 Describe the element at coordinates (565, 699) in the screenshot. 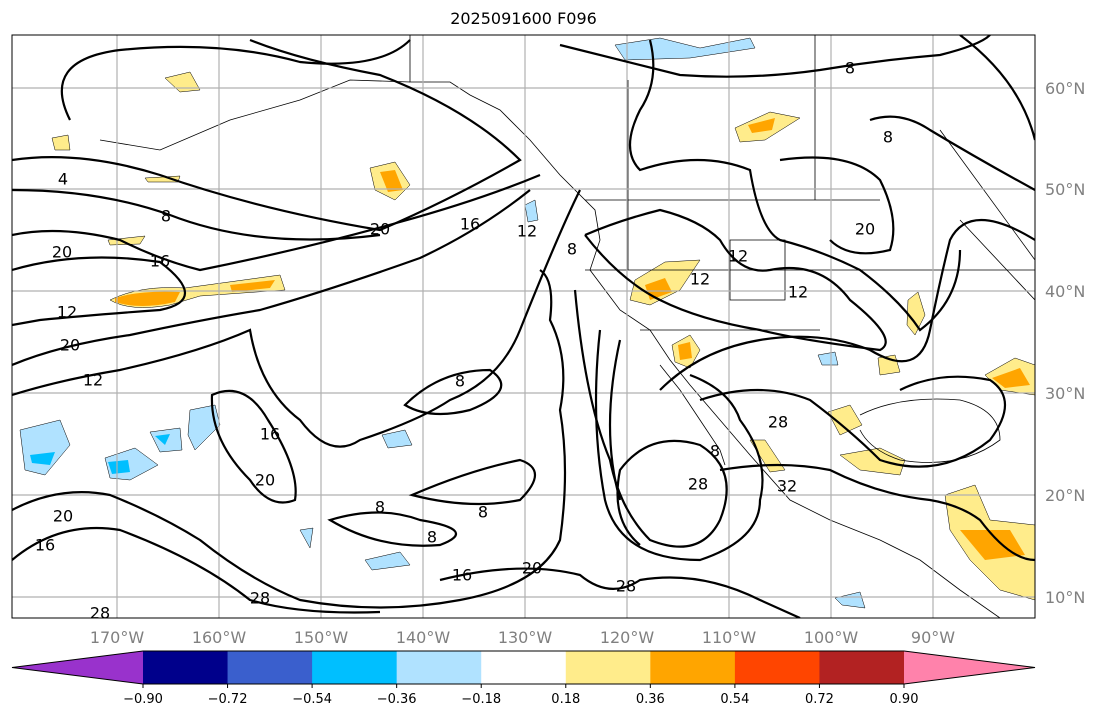

I see `colorbar-tick-label: 0.18` at that location.